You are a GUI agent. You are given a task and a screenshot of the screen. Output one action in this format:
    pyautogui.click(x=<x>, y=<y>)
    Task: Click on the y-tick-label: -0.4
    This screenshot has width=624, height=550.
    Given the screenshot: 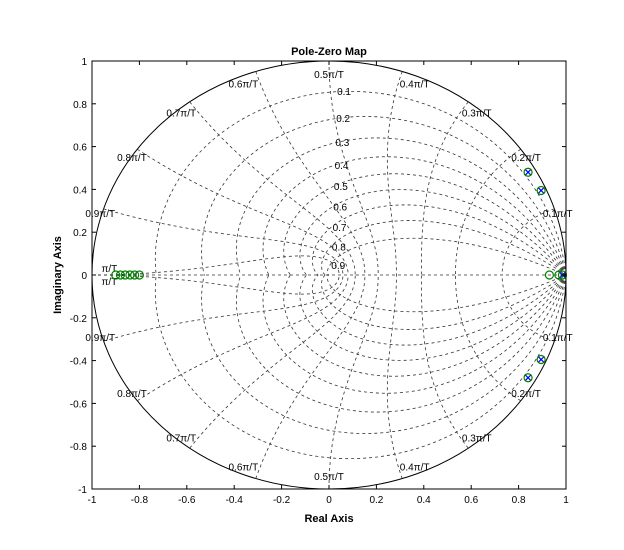 What is the action you would take?
    pyautogui.click(x=79, y=362)
    